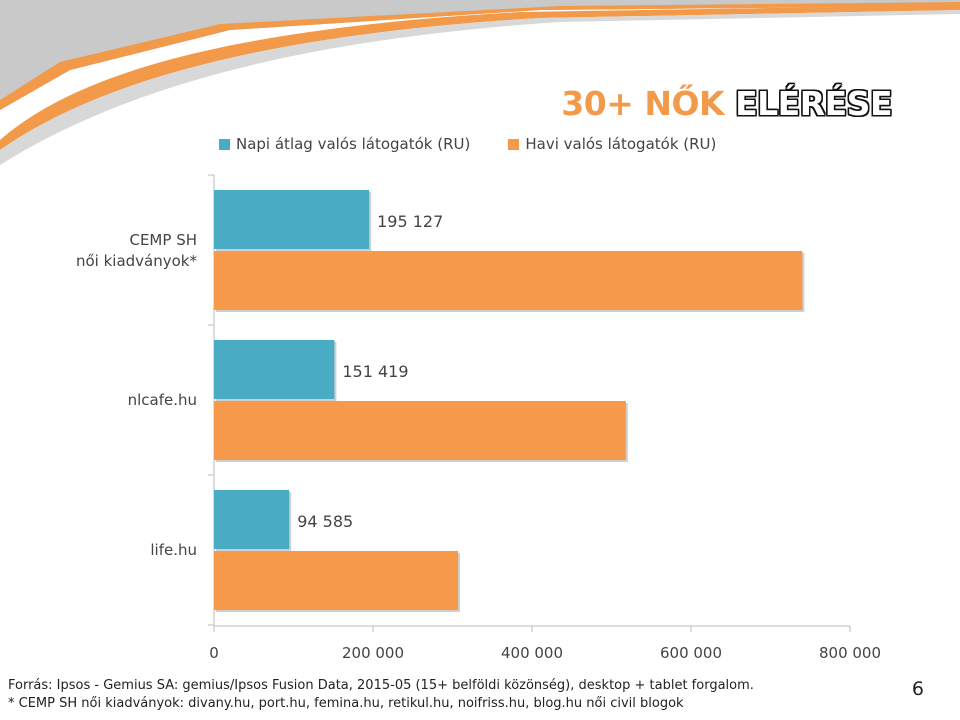 Image resolution: width=960 pixels, height=720 pixels. Describe the element at coordinates (917, 689) in the screenshot. I see `page-number: 6` at that location.